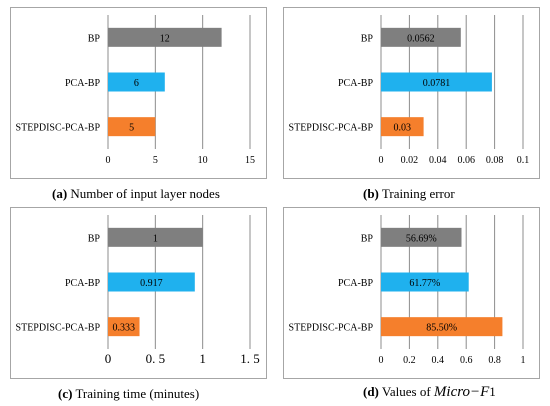  I want to click on chart-a-data-label: 12, so click(165, 38).